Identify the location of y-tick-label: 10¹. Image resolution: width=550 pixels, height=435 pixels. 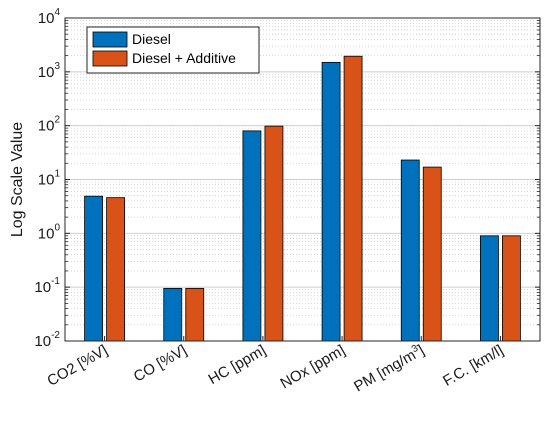
(49, 179).